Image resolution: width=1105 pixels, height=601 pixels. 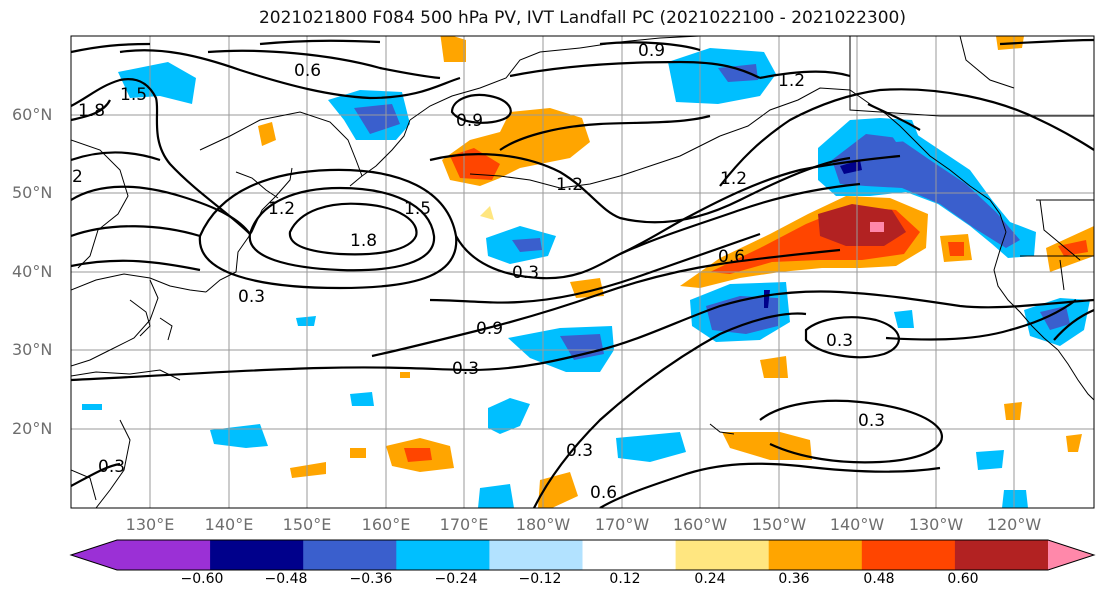 I want to click on contour-label: 2, so click(x=77, y=177).